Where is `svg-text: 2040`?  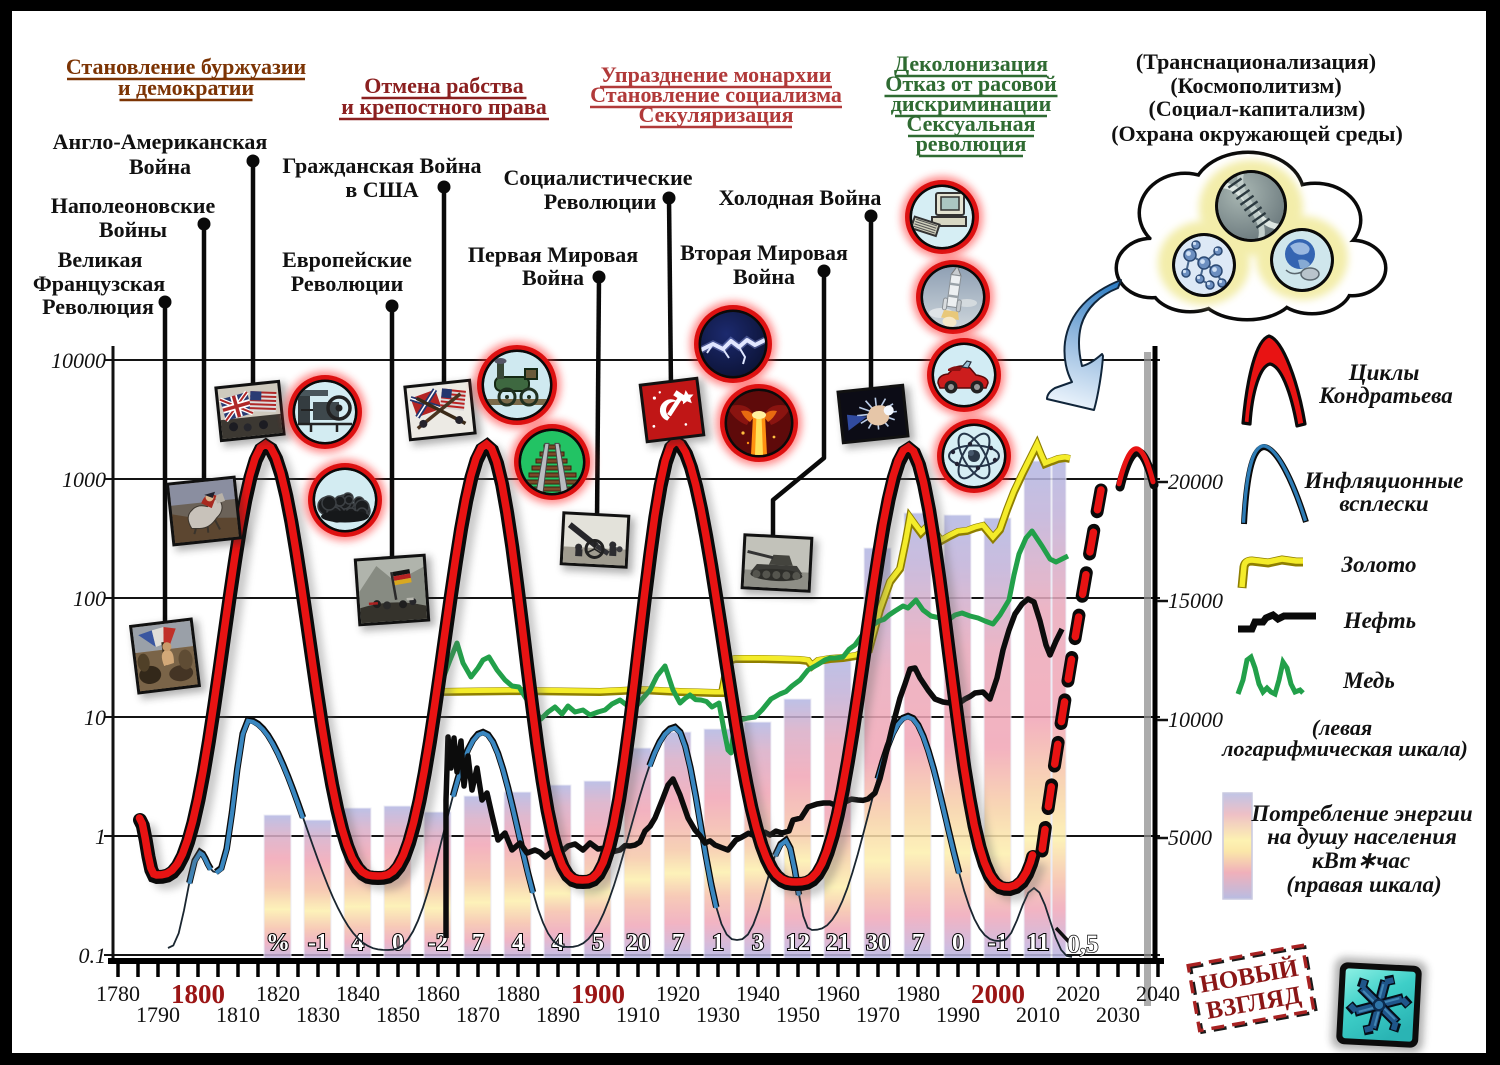 svg-text: 2040 is located at coordinates (1158, 993).